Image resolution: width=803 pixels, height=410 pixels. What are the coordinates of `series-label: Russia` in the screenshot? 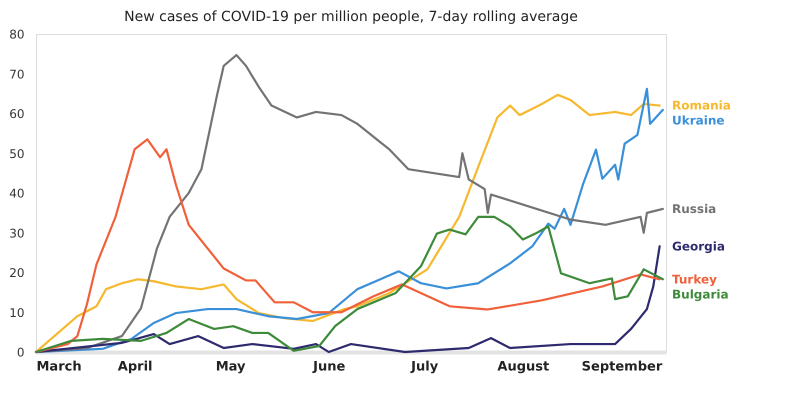 It's located at (694, 209).